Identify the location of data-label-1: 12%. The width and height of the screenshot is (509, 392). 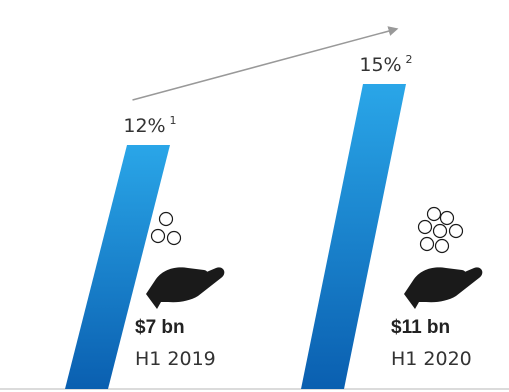
(144, 126).